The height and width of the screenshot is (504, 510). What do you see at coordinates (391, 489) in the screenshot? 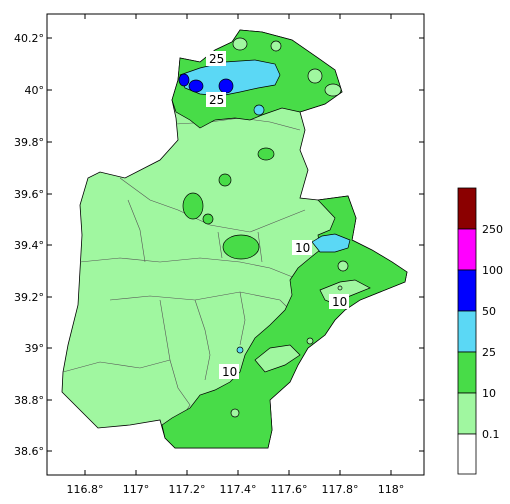
I see `x-tick-label: 118°` at bounding box center [391, 489].